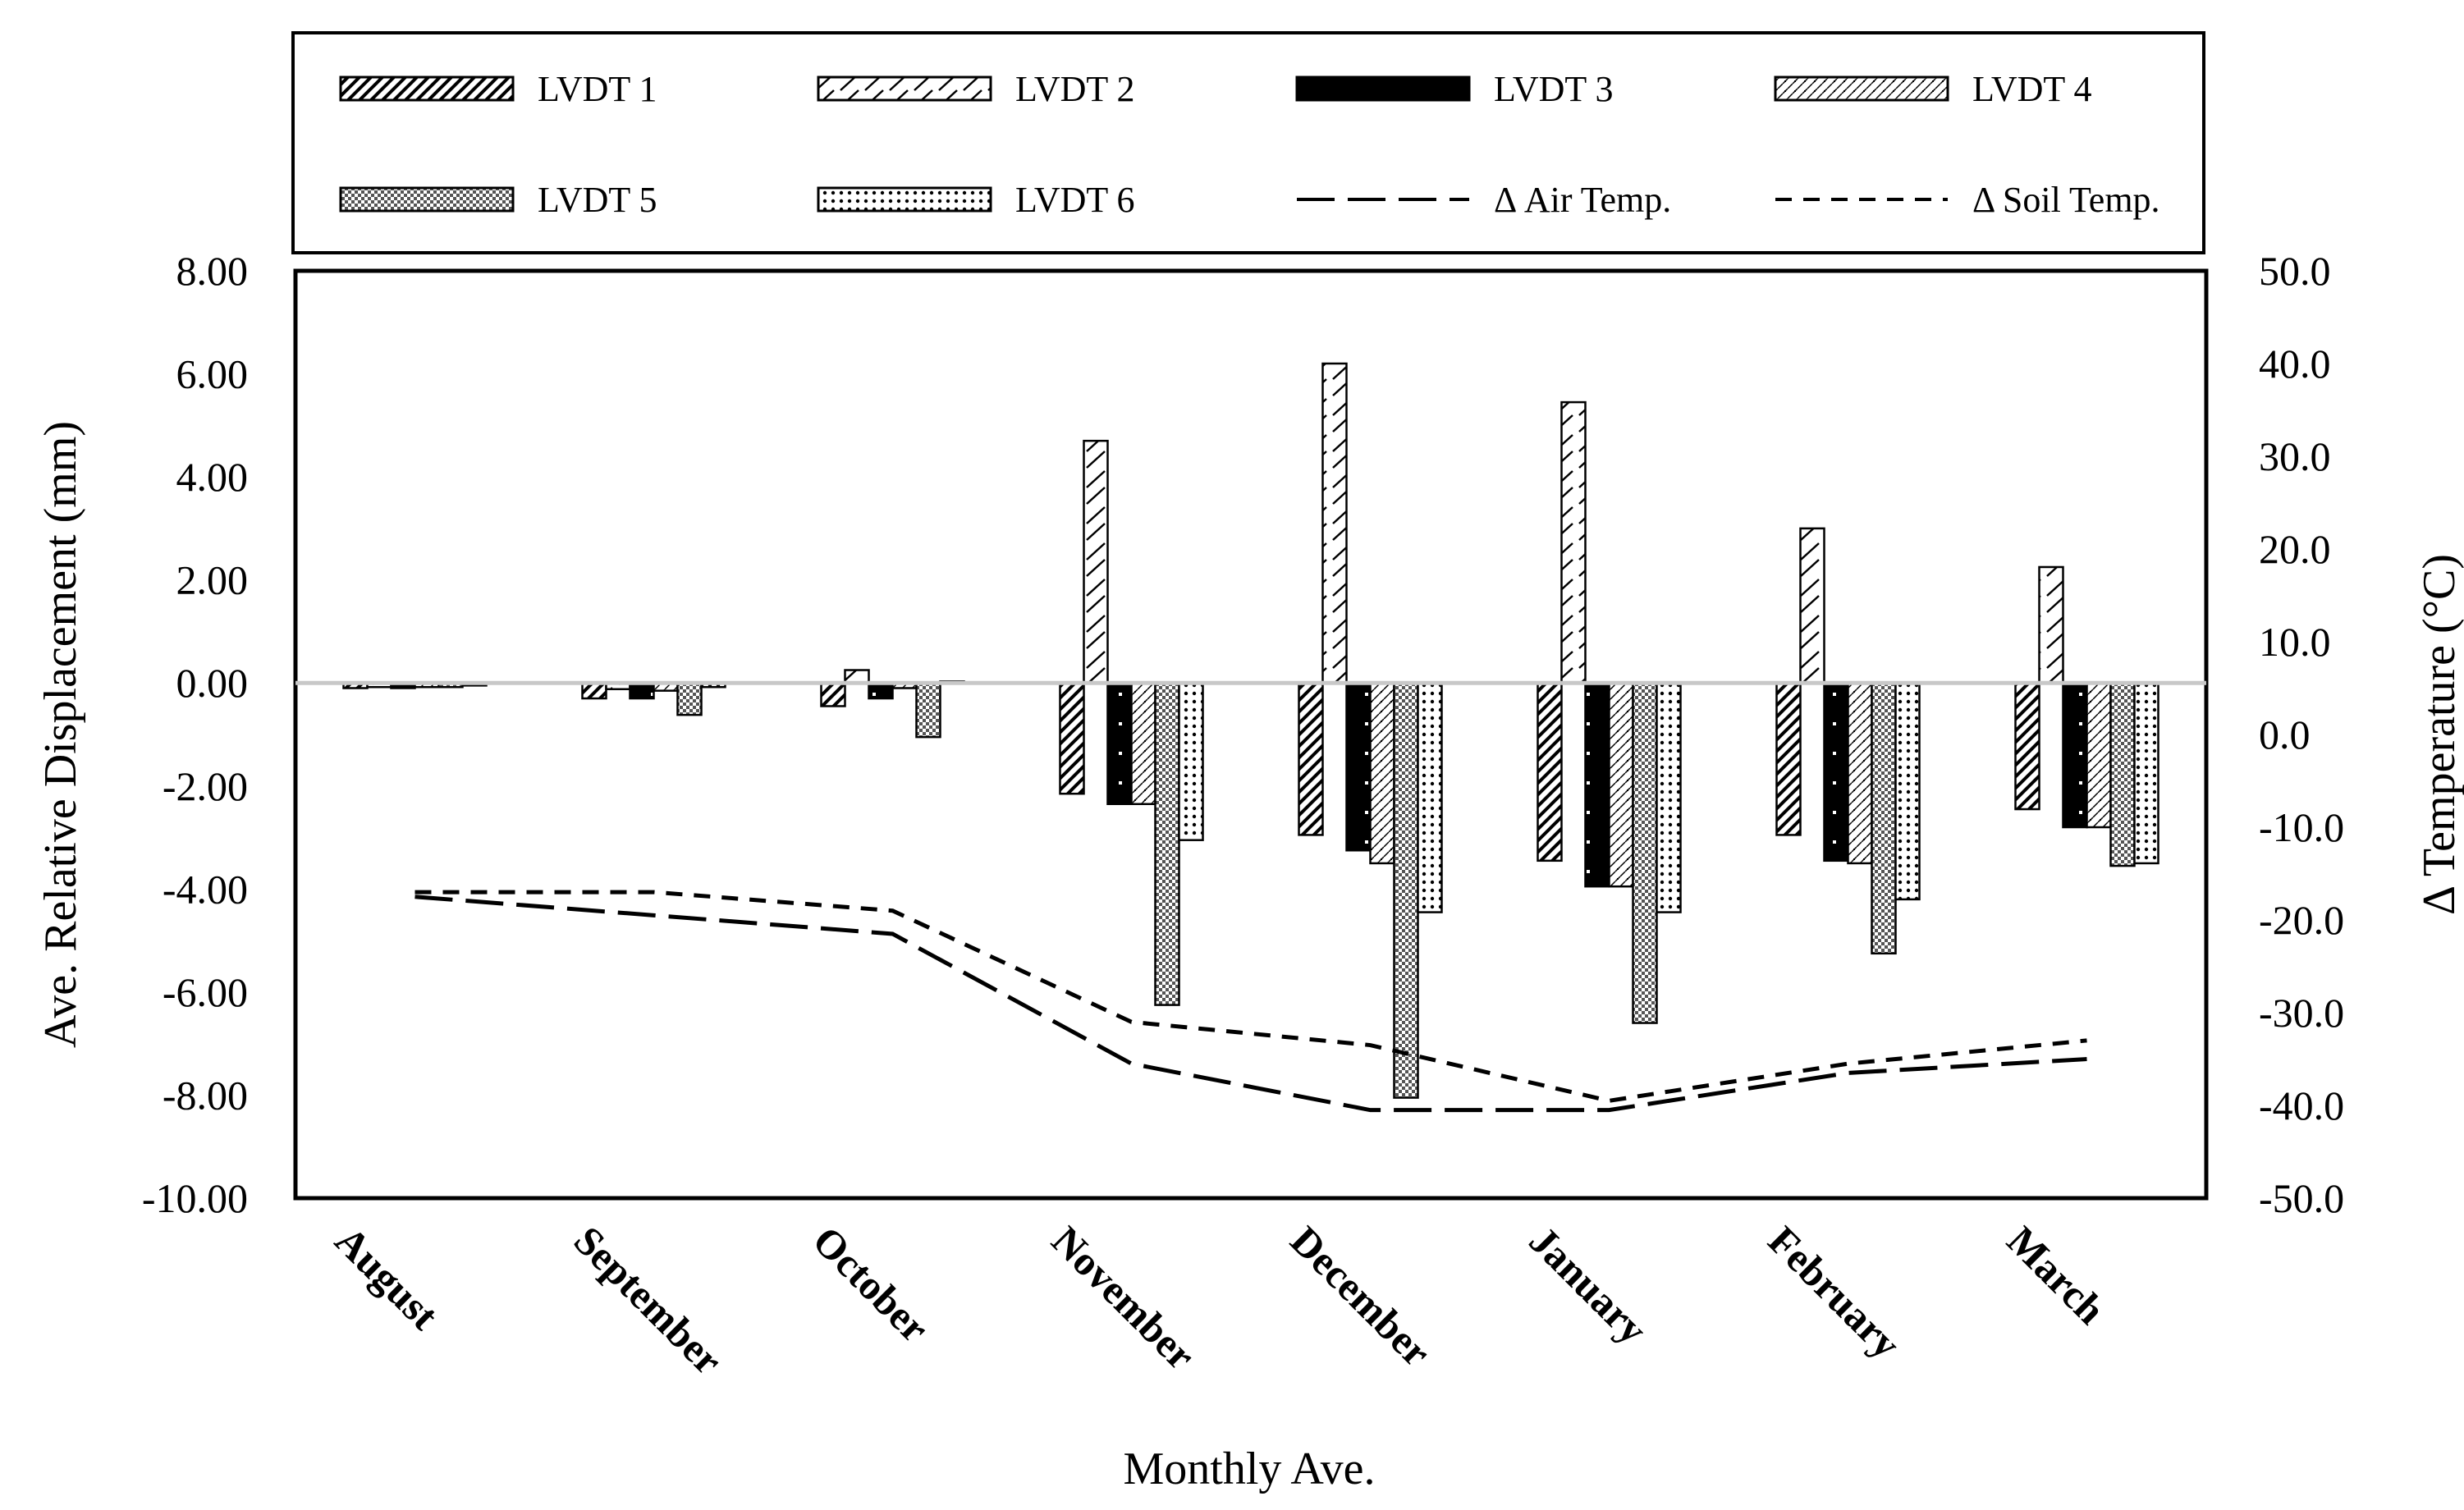 The image size is (2464, 1510). Describe the element at coordinates (2439, 734) in the screenshot. I see `y2-axis-title: Δ Temperature (°C)` at that location.